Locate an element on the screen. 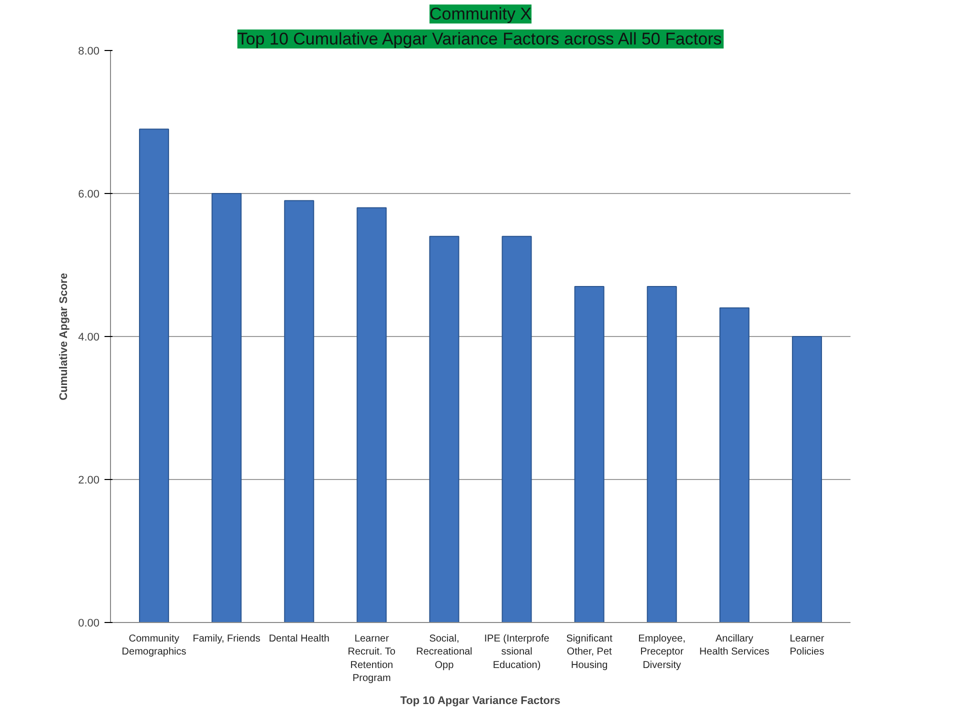  y-tick-label: 2.00 is located at coordinates (89, 480).